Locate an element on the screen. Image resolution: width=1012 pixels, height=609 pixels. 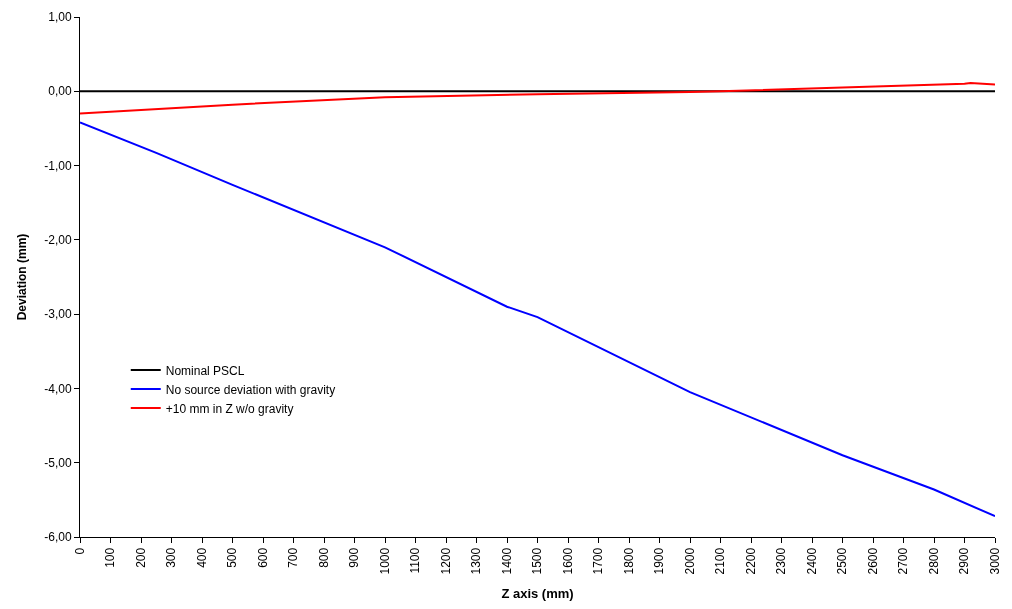
x-tick-label: 1900 is located at coordinates (659, 561).